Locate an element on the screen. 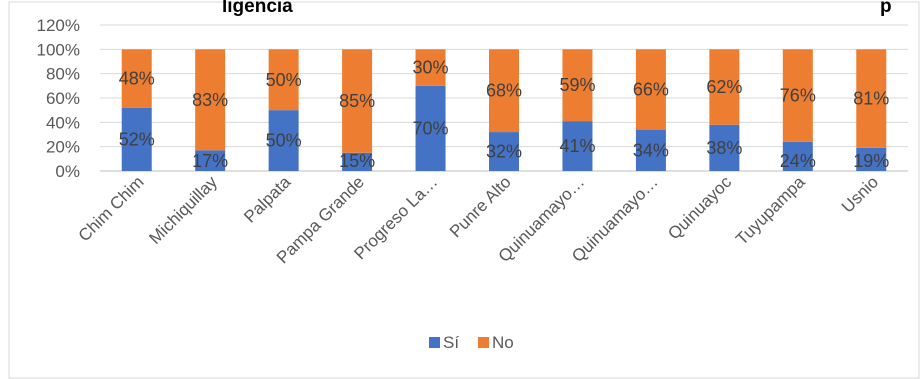  legend-label-no: No is located at coordinates (503, 342).